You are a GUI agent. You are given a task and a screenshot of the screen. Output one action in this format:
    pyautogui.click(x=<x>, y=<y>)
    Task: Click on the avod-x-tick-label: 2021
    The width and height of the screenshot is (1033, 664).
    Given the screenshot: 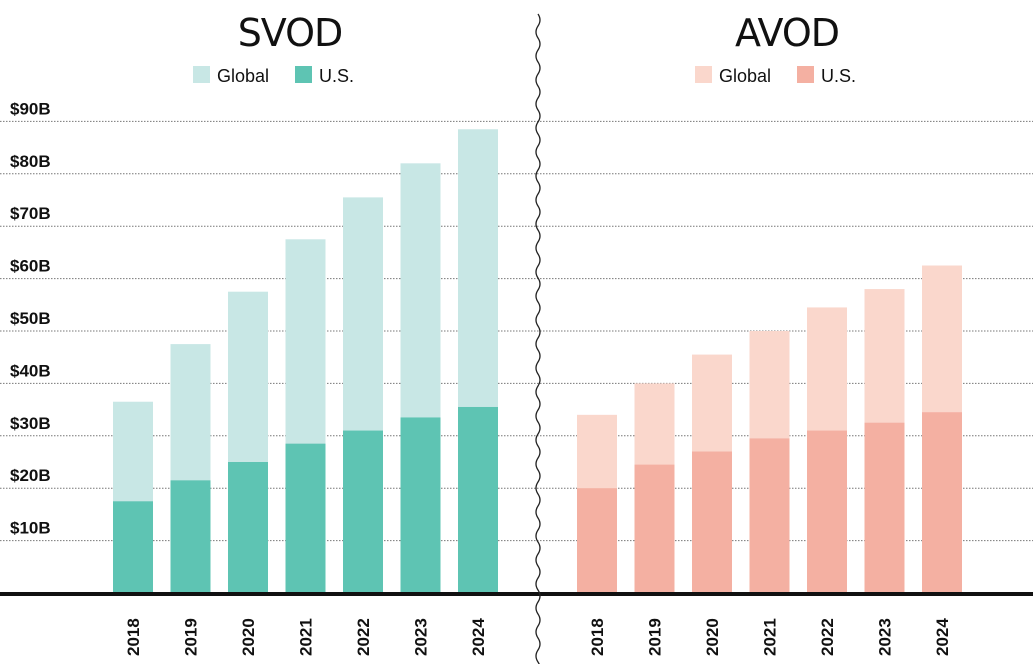 What is the action you would take?
    pyautogui.click(x=770, y=637)
    